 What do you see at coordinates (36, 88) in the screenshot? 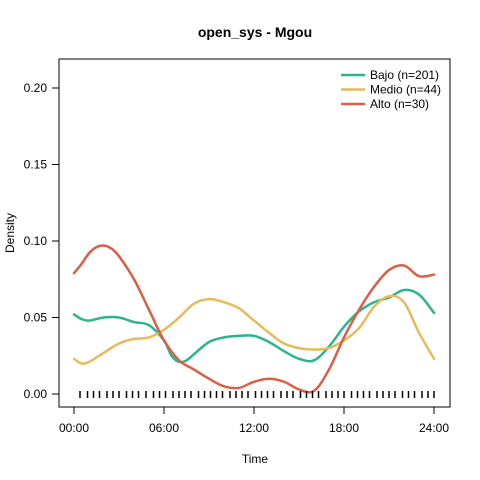
I see `y-tick-label: 0.20` at bounding box center [36, 88].